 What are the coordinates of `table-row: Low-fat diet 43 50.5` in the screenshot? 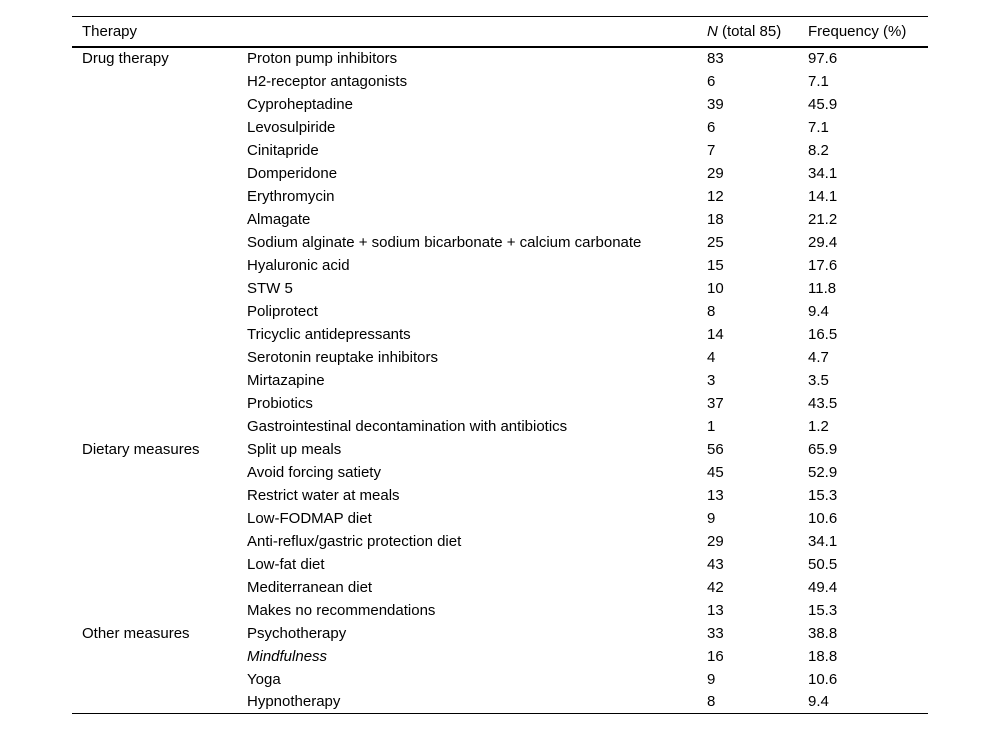 It's located at (500, 564).